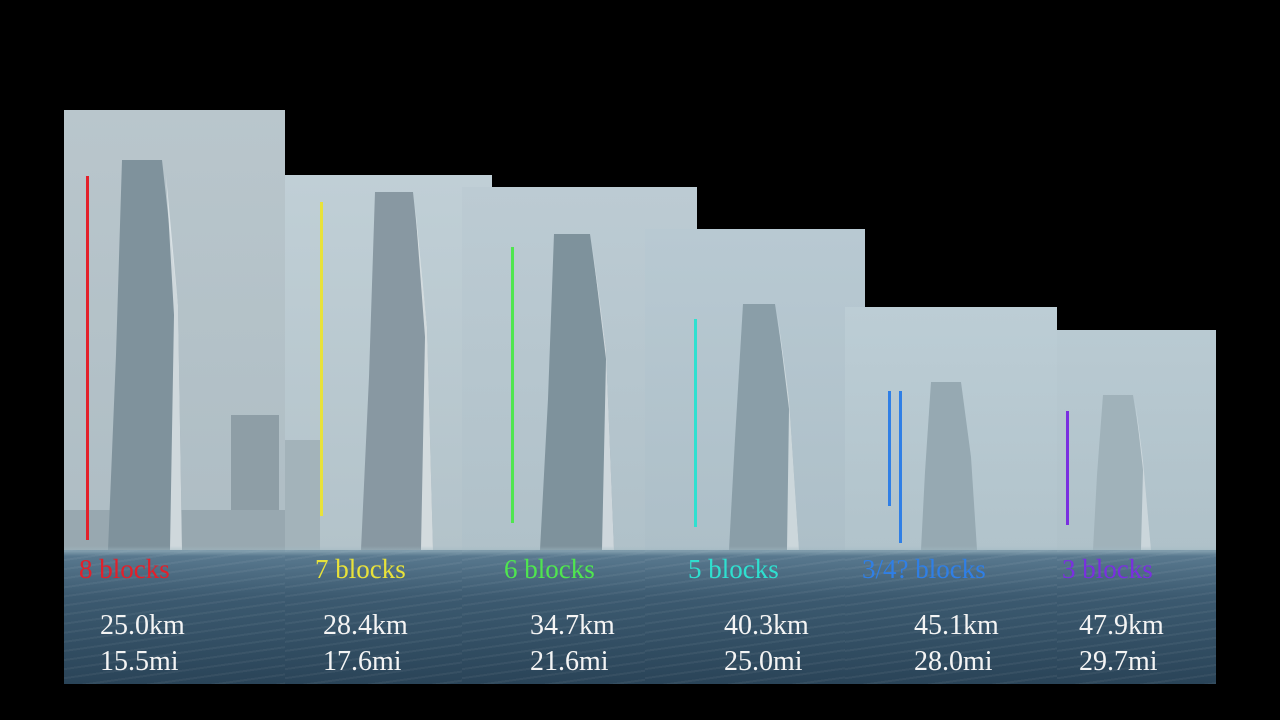  What do you see at coordinates (763, 661) in the screenshot?
I see `distance-mi: 25.0mi` at bounding box center [763, 661].